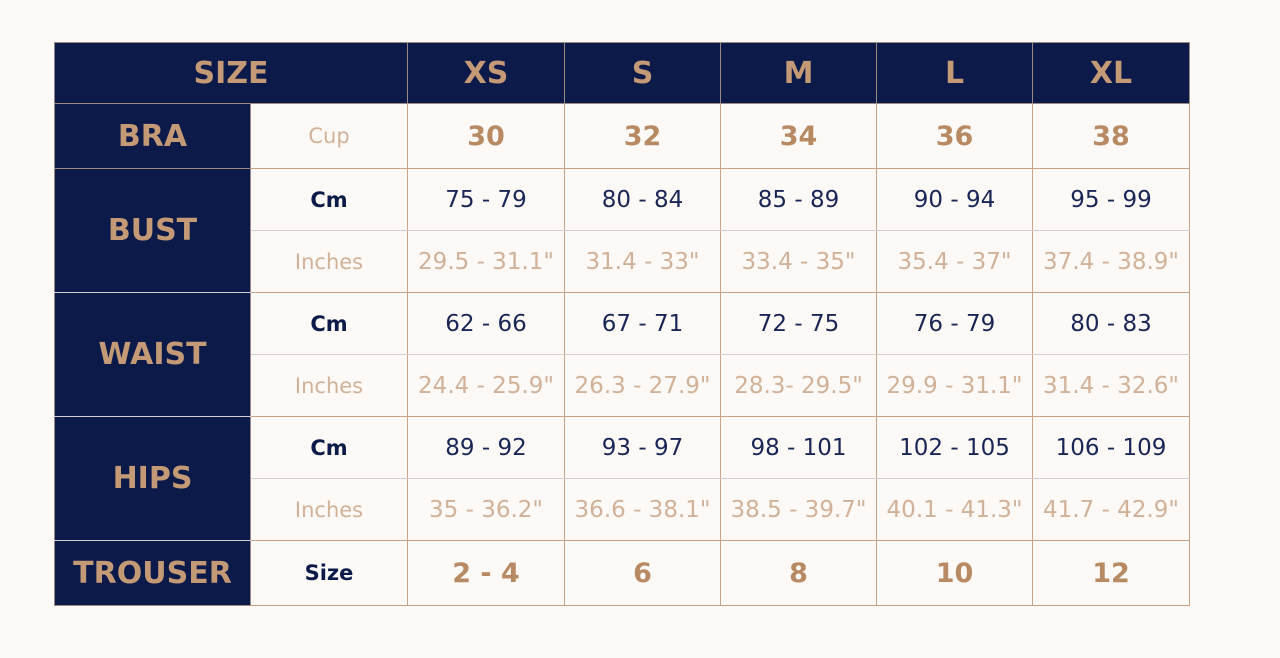 The height and width of the screenshot is (658, 1280). I want to click on value-cell-s: 32, so click(643, 136).